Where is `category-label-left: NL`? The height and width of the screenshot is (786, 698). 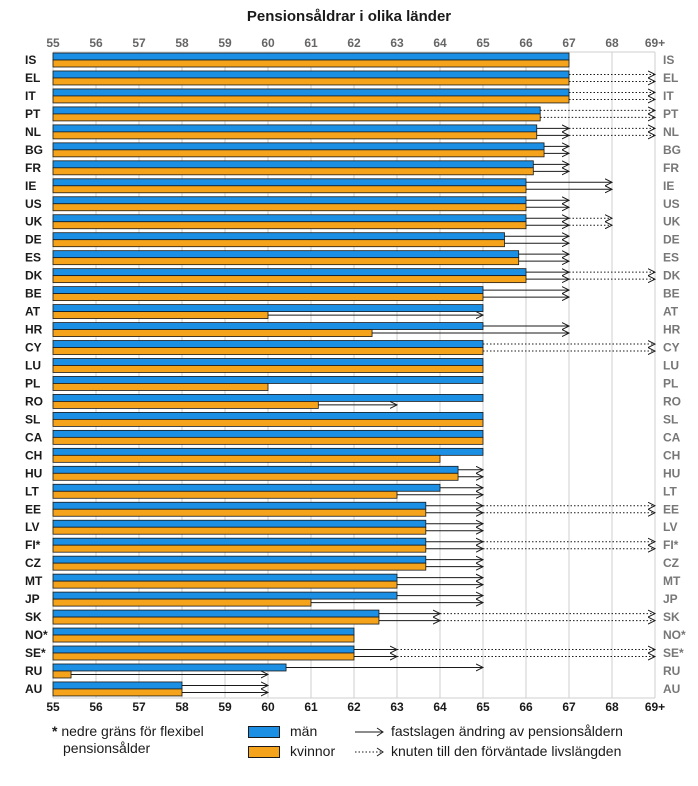 category-label-left: NL is located at coordinates (33, 132).